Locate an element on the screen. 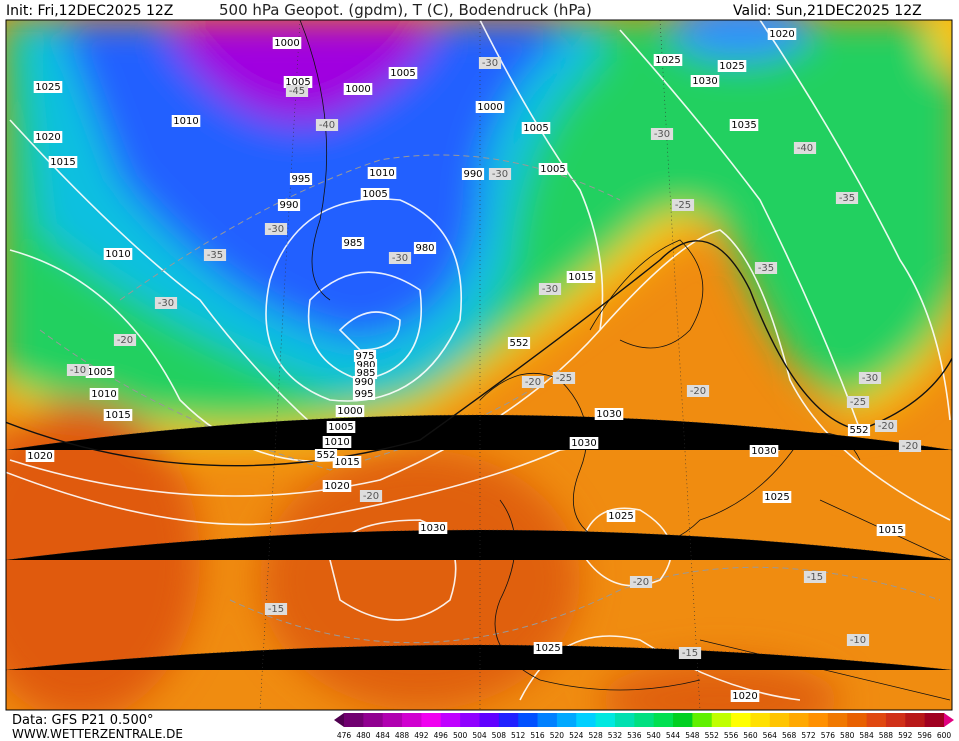 The width and height of the screenshot is (959, 741). init-time: Init: Fri,12DEC2025 12Z is located at coordinates (89, 11).